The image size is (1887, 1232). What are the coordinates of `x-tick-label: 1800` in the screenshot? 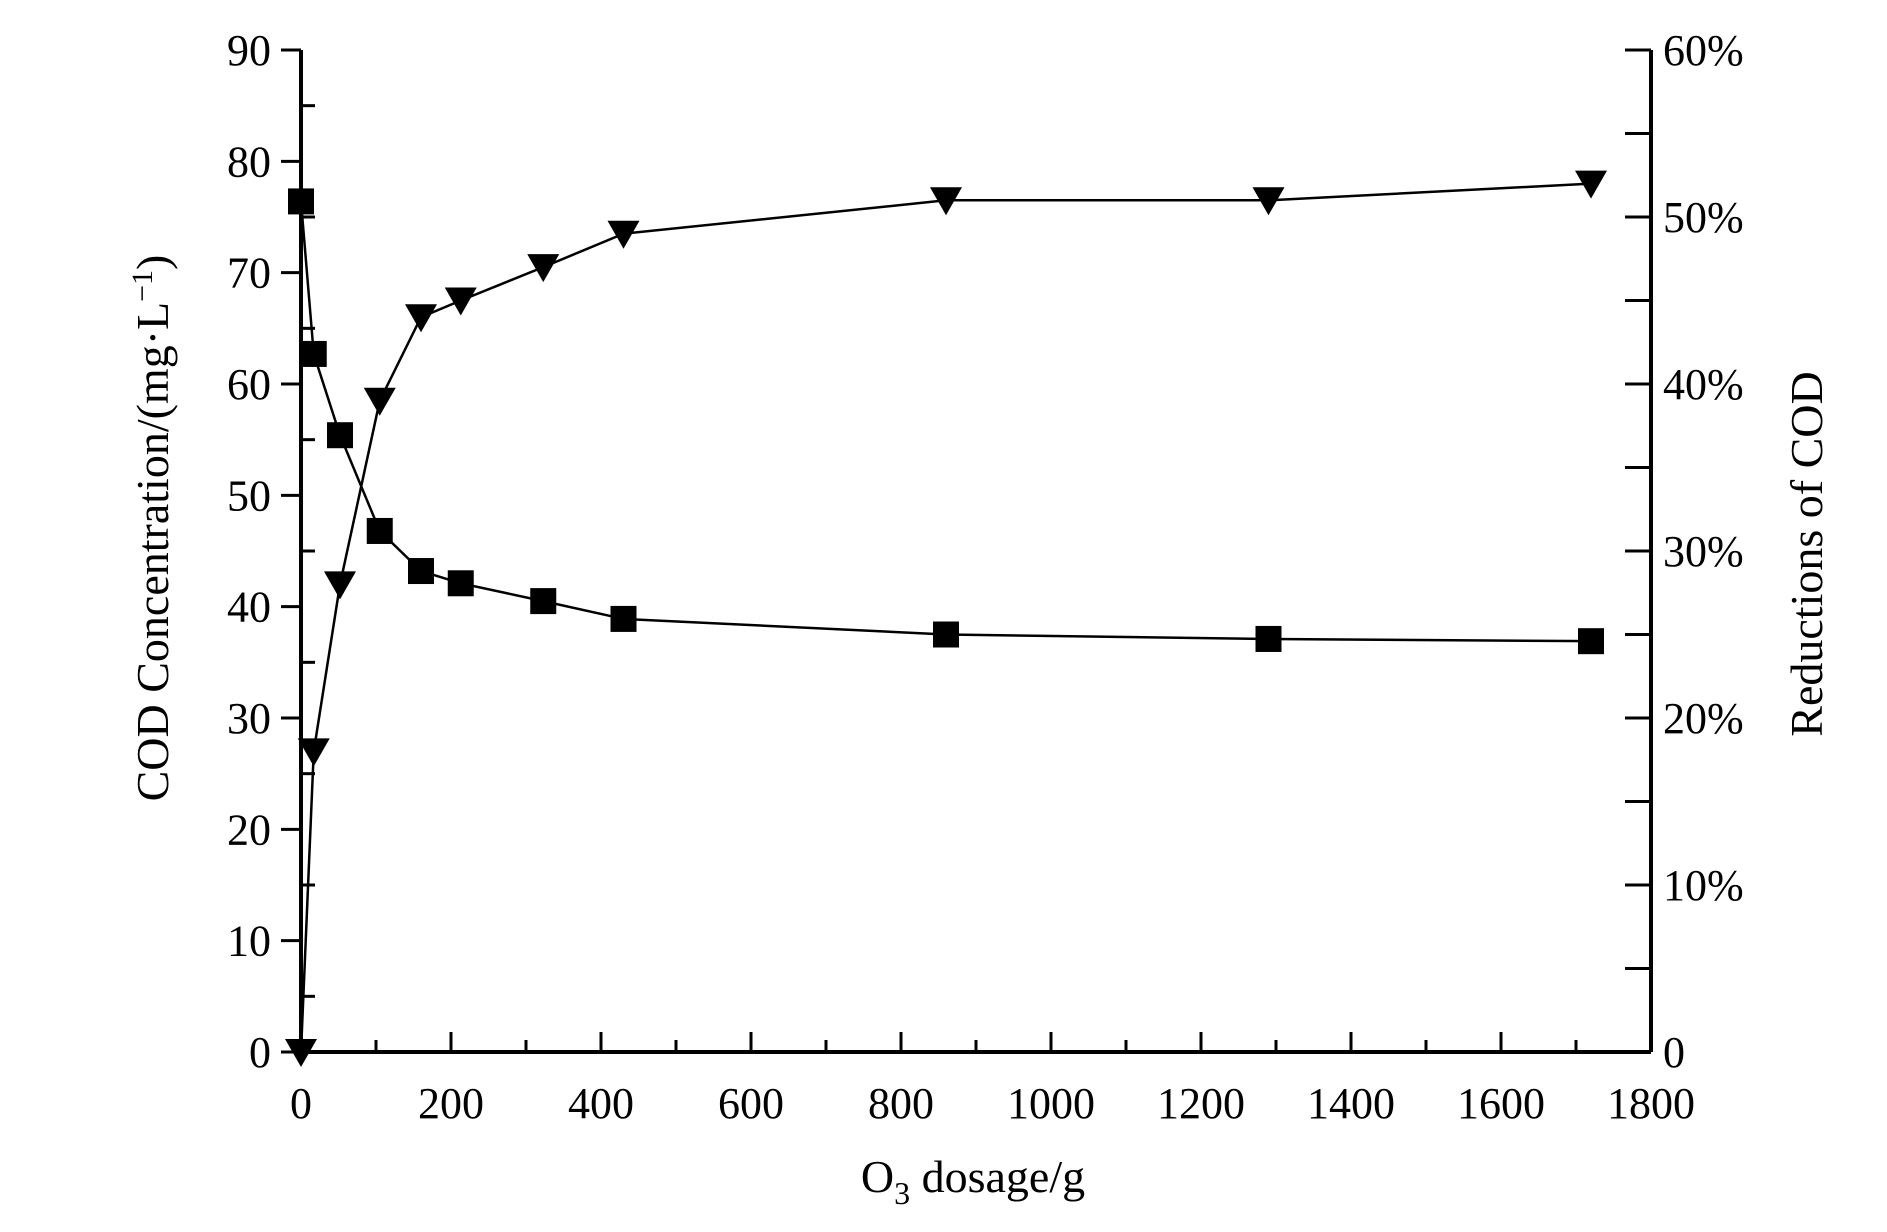 It's located at (1651, 1103).